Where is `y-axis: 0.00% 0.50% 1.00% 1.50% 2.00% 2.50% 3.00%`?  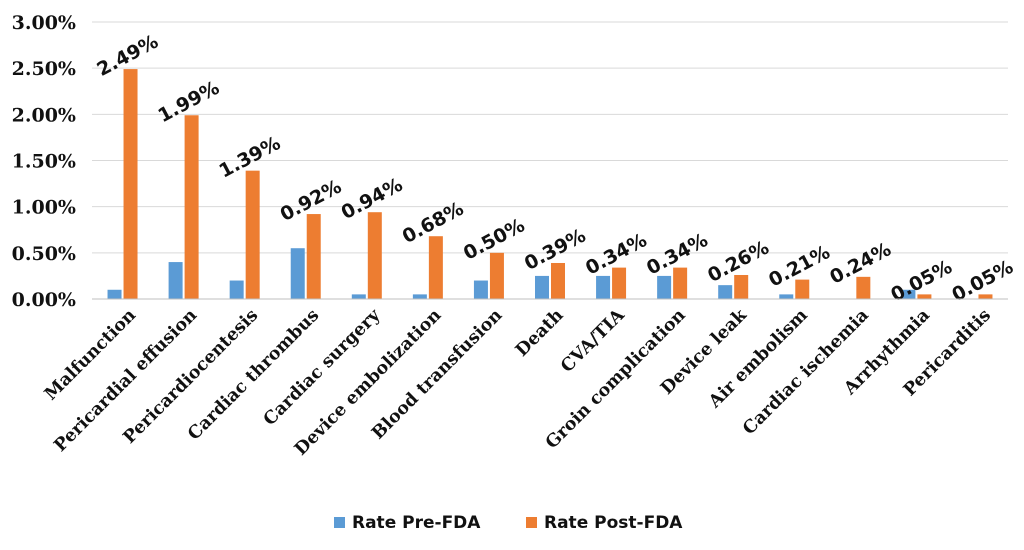 y-axis: 0.00% 0.50% 1.00% 1.50% 2.00% 2.50% 3.00% is located at coordinates (44, 161).